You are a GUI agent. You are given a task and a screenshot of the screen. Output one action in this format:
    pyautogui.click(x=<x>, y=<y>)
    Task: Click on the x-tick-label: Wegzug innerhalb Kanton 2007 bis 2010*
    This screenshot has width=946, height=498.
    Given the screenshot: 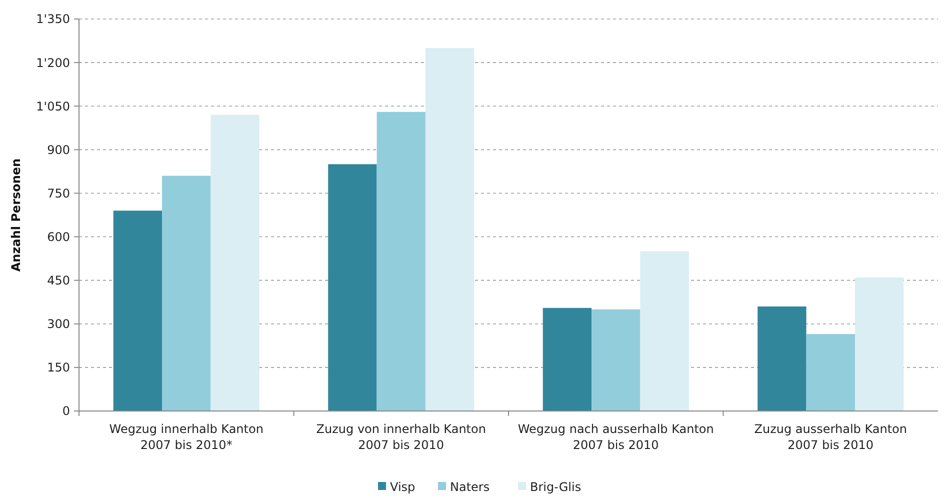 What is the action you would take?
    pyautogui.click(x=186, y=437)
    